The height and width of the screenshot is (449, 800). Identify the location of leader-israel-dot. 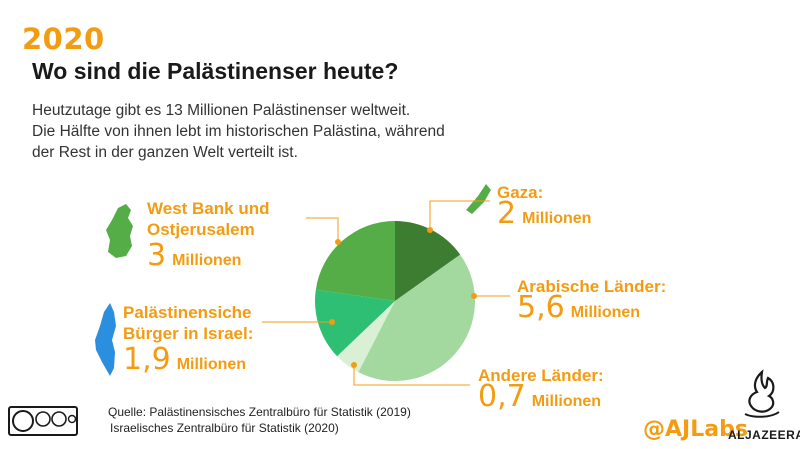
(332, 322).